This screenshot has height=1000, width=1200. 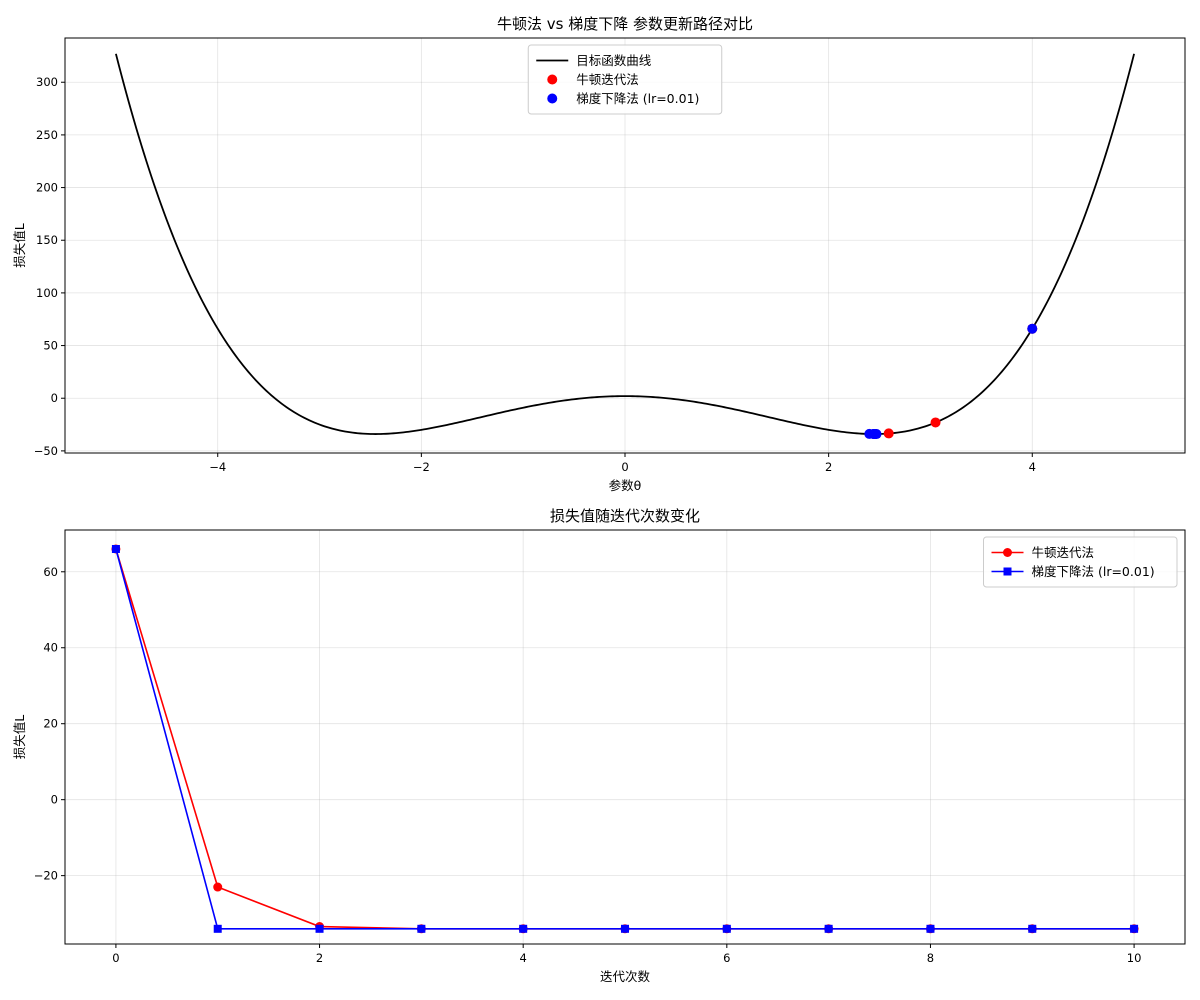 What do you see at coordinates (421, 467) in the screenshot?
I see `x-tick-label: −2` at bounding box center [421, 467].